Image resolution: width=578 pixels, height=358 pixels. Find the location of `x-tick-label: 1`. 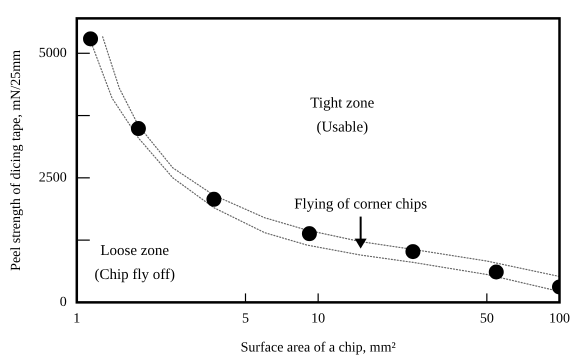

x-tick-label: 1 is located at coordinates (76, 318).